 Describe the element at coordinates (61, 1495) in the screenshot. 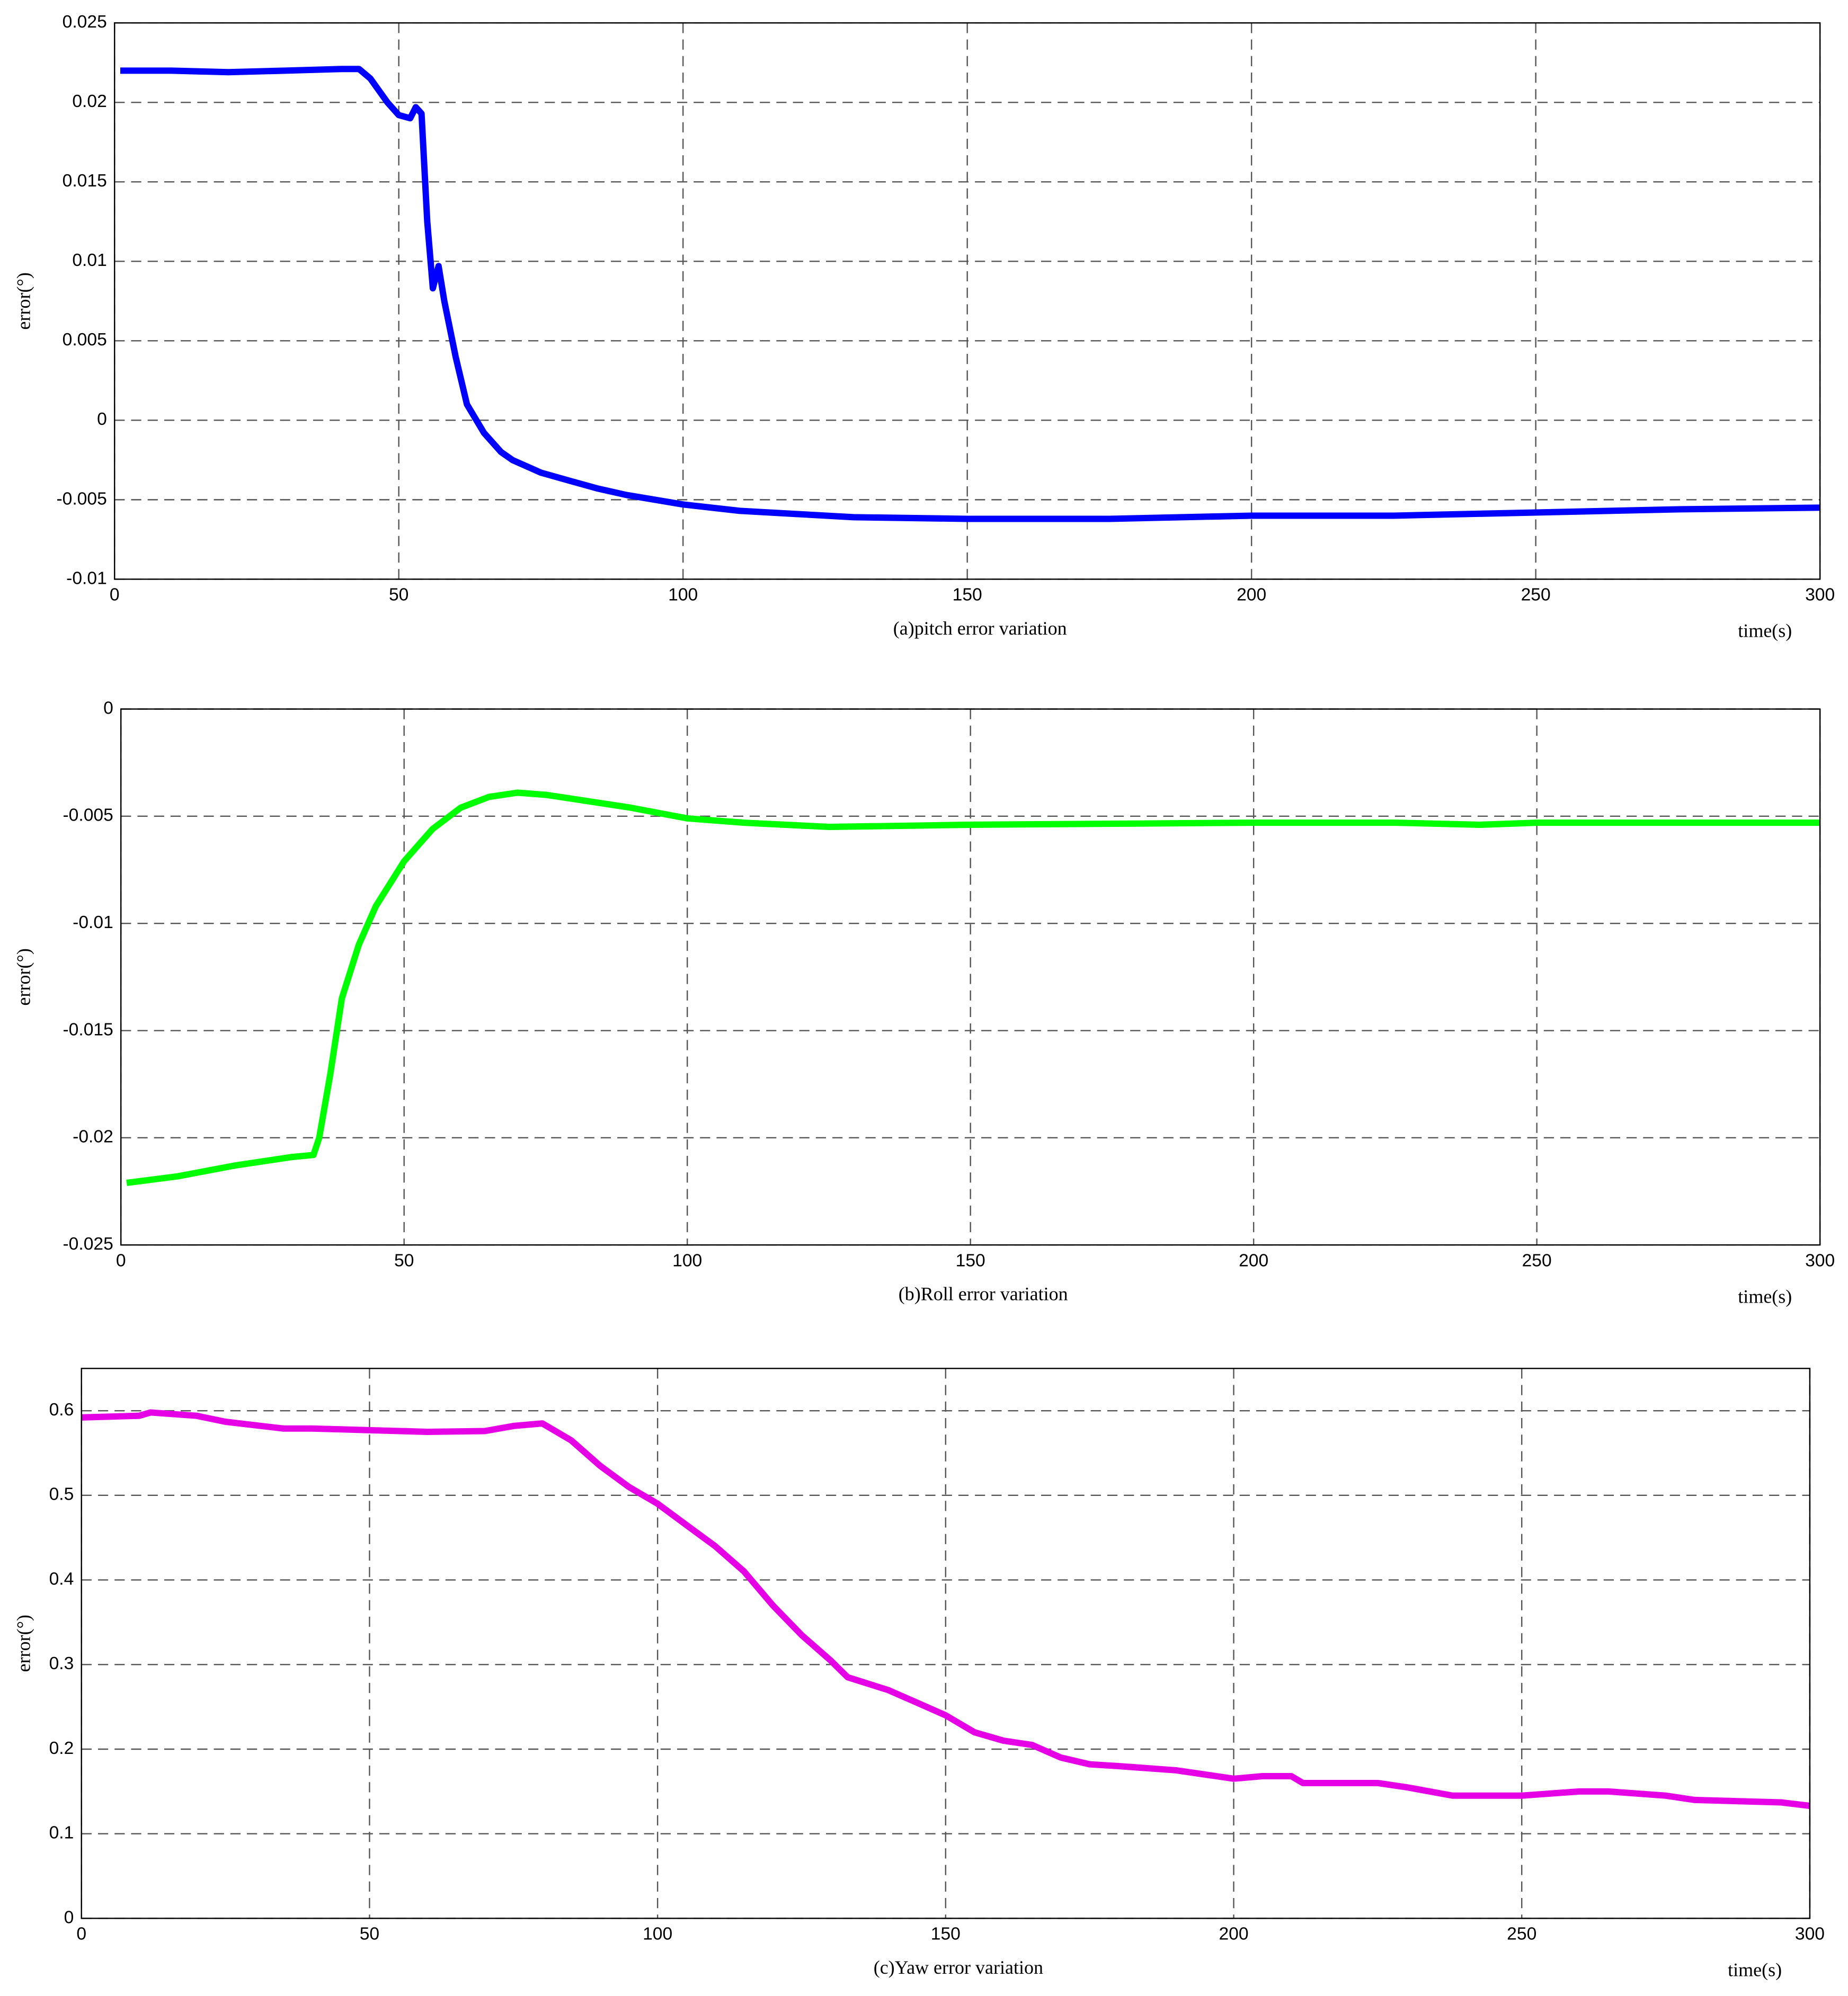

I see `y-tick-label: 0.5` at that location.